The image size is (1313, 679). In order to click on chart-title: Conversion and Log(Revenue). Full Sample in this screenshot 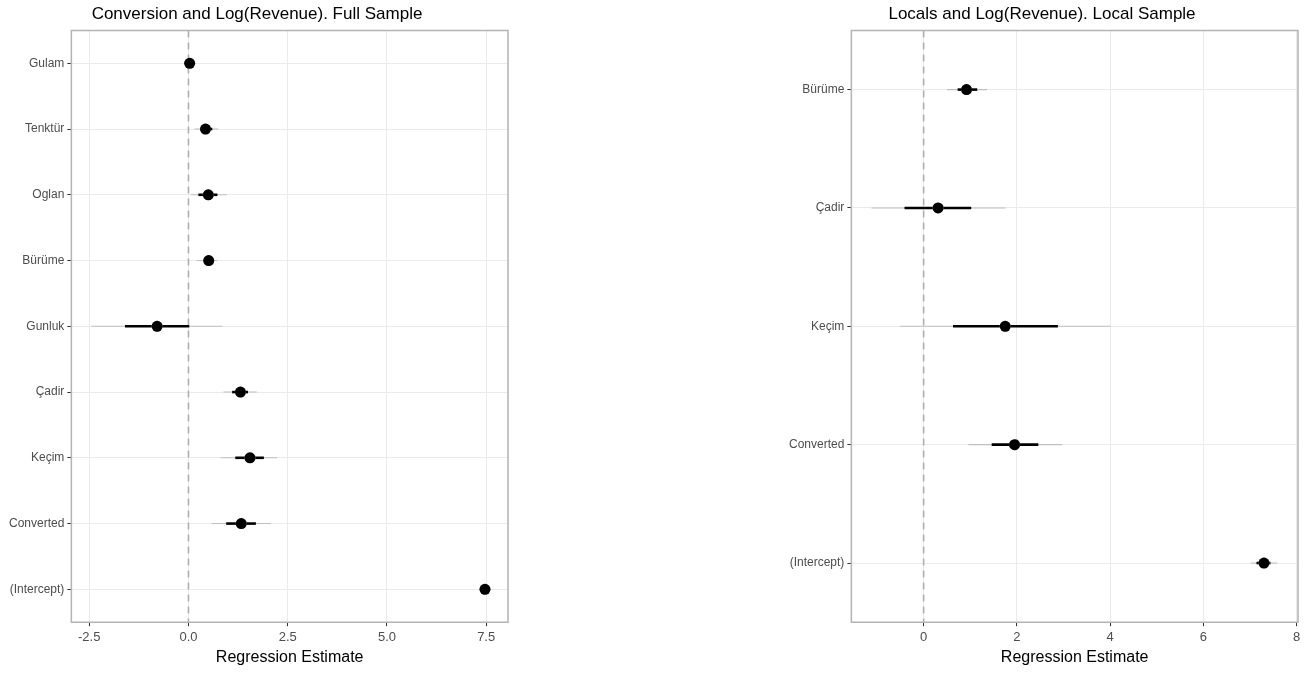, I will do `click(257, 13)`.